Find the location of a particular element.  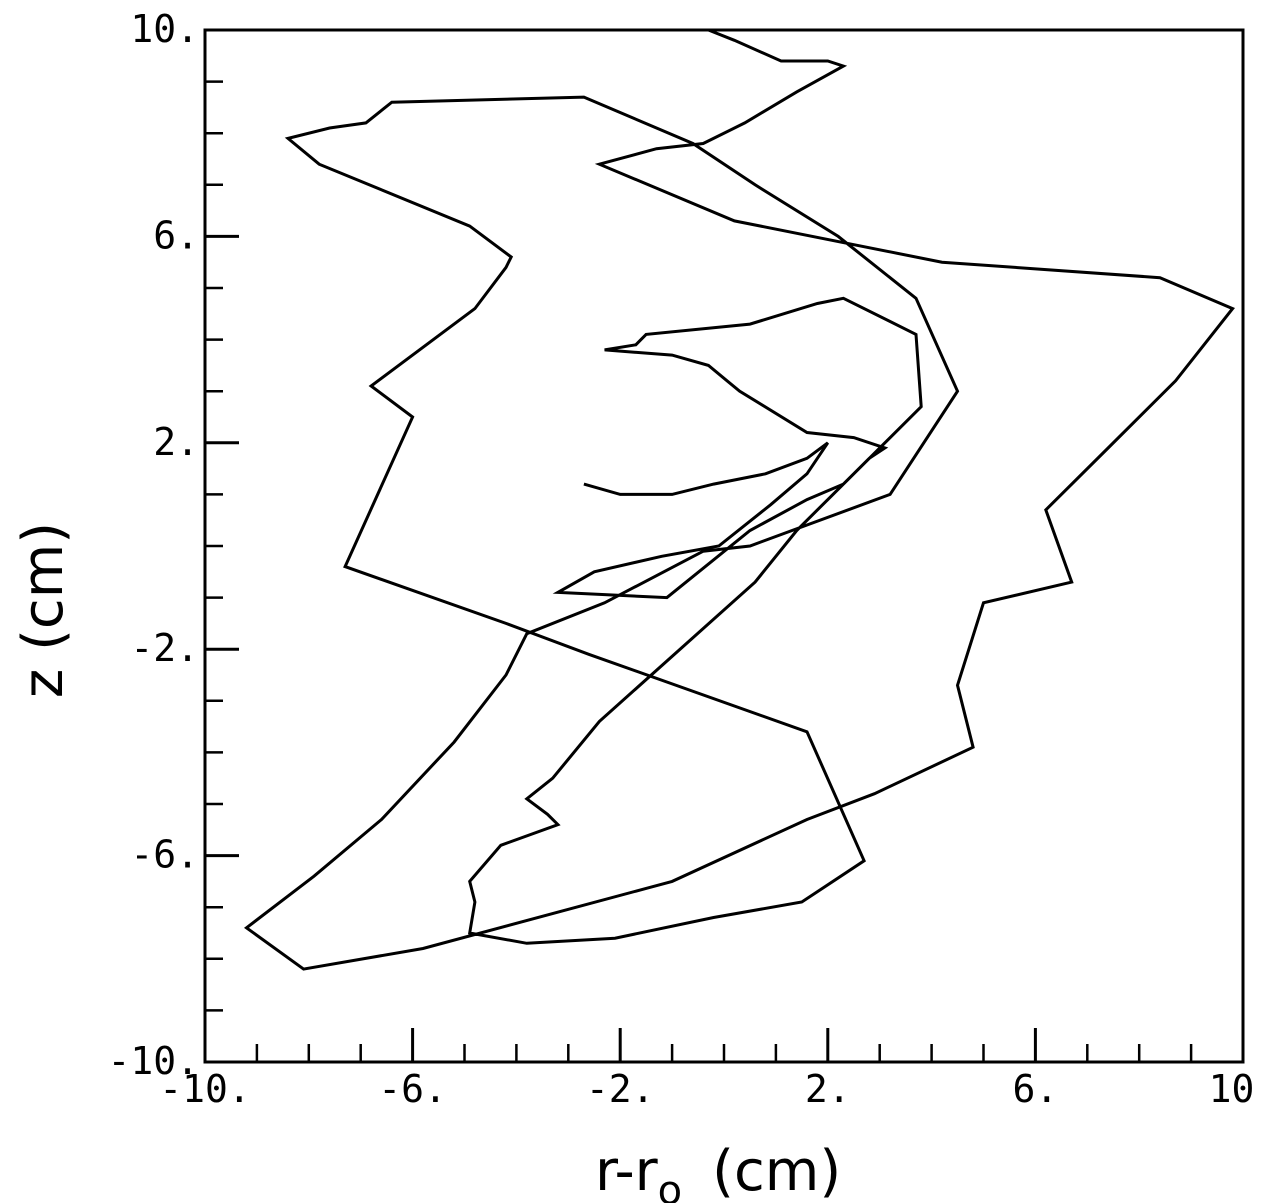

y-tick-label: 6. is located at coordinates (176, 235).